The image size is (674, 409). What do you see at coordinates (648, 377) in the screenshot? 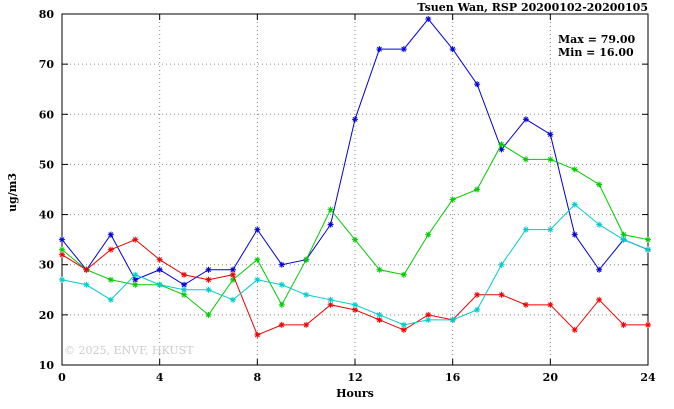
I see `svg-text: 24` at bounding box center [648, 377].